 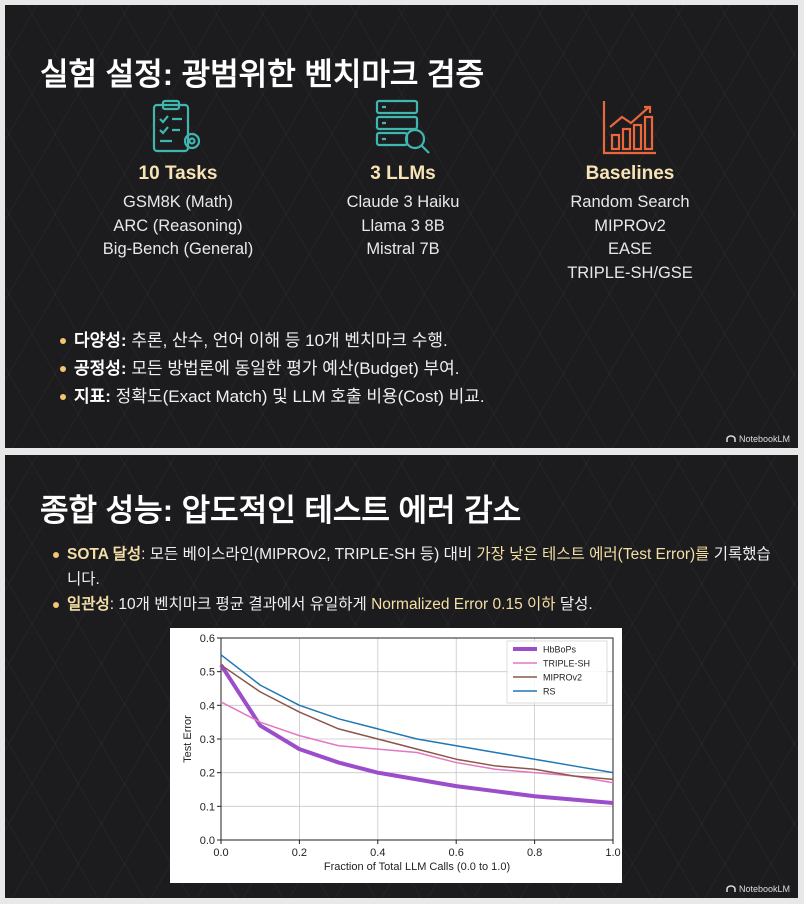 What do you see at coordinates (402, 126) in the screenshot?
I see `llm-icon` at bounding box center [402, 126].